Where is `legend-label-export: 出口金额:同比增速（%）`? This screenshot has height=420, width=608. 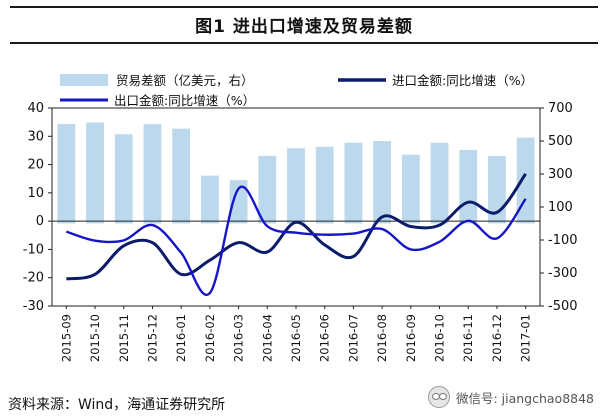
legend-label-export: 出口金额:同比增速（%） is located at coordinates (184, 100).